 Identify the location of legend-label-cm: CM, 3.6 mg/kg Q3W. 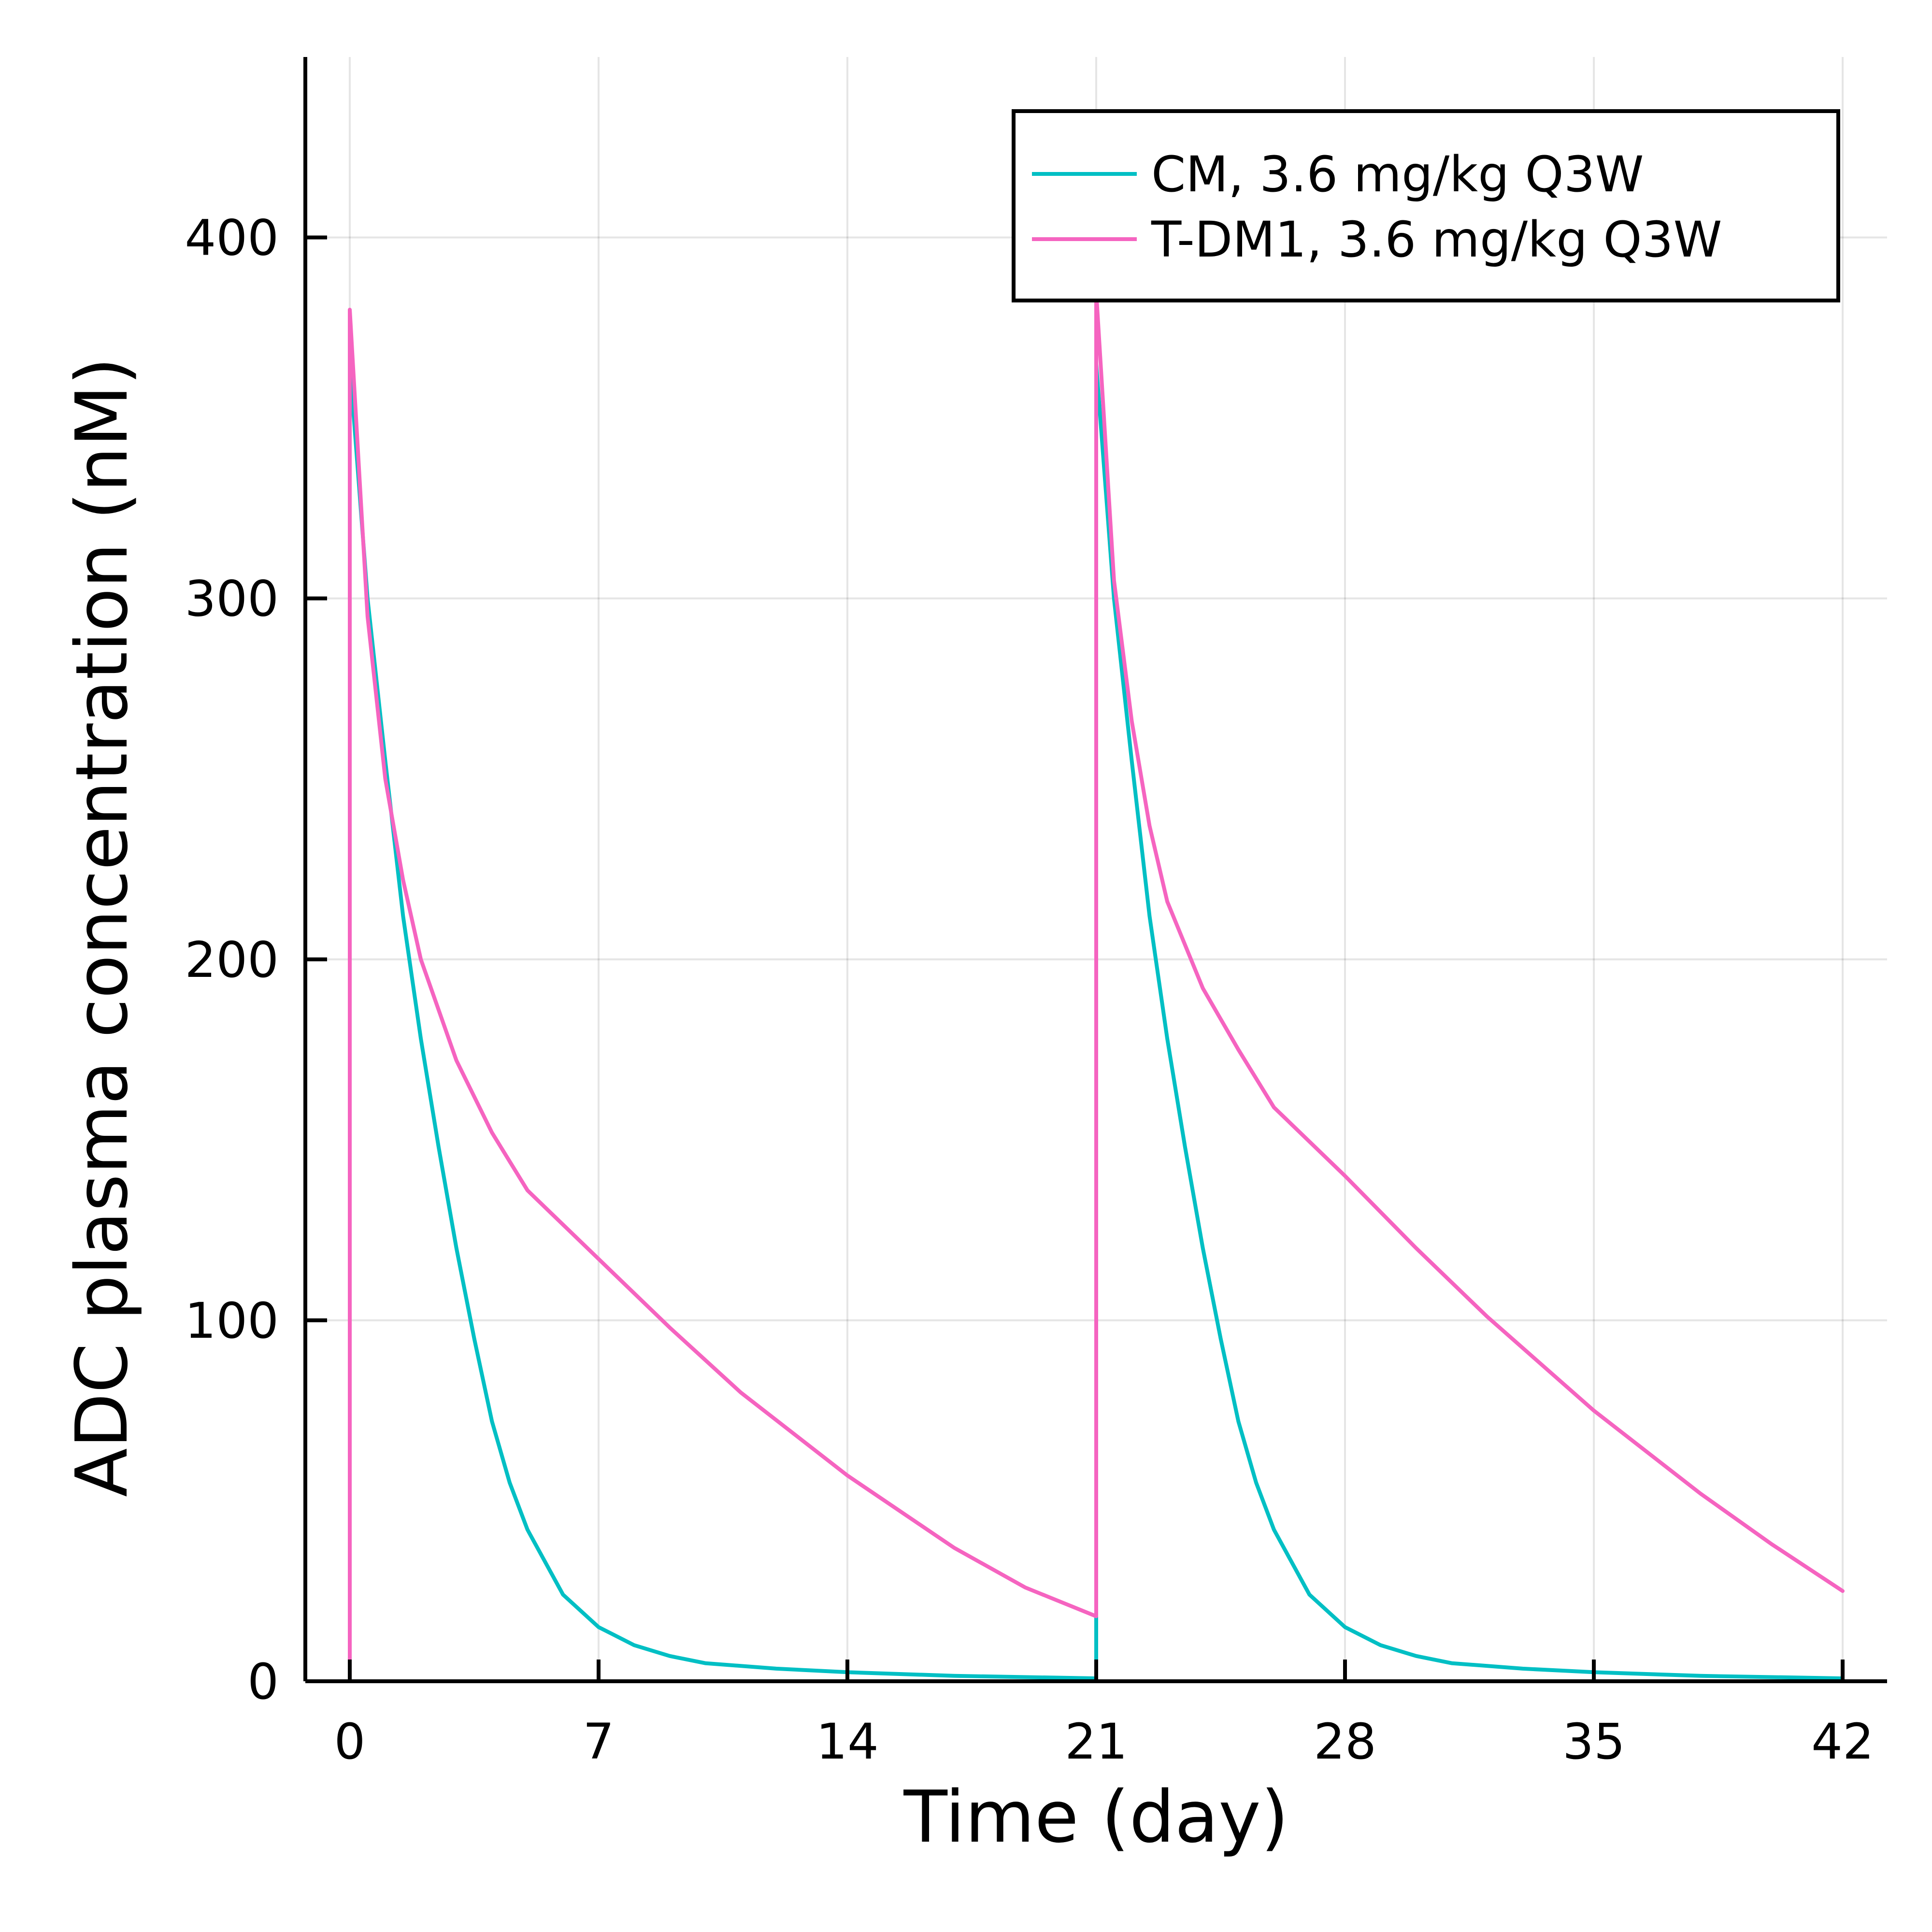
(1397, 175).